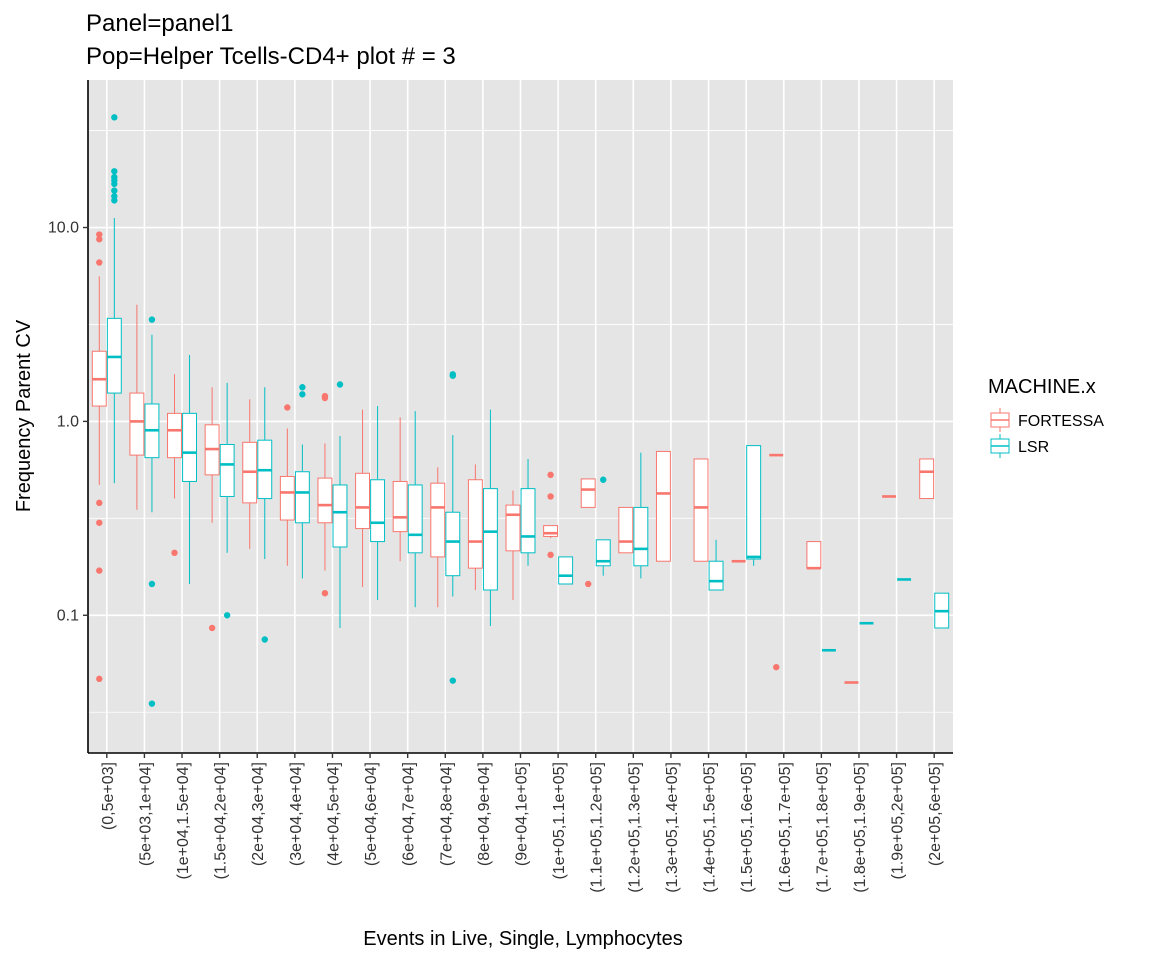 The height and width of the screenshot is (965, 1152). What do you see at coordinates (446, 814) in the screenshot?
I see `x-tick-label: (7e+04,8e+04]` at bounding box center [446, 814].